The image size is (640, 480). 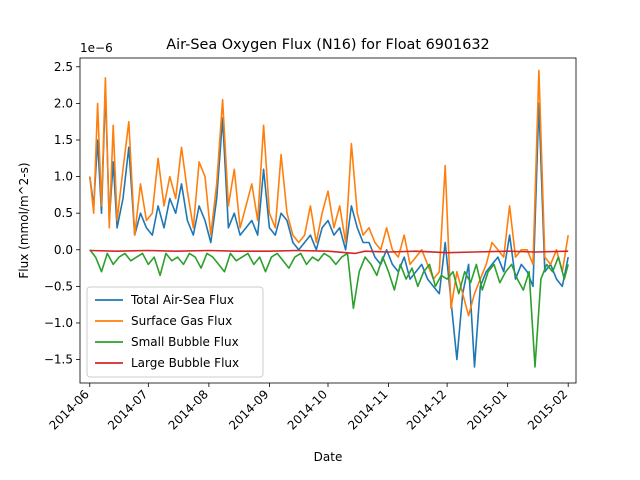 What do you see at coordinates (181, 321) in the screenshot?
I see `legend-label-2: Surface Gas Flux` at bounding box center [181, 321].